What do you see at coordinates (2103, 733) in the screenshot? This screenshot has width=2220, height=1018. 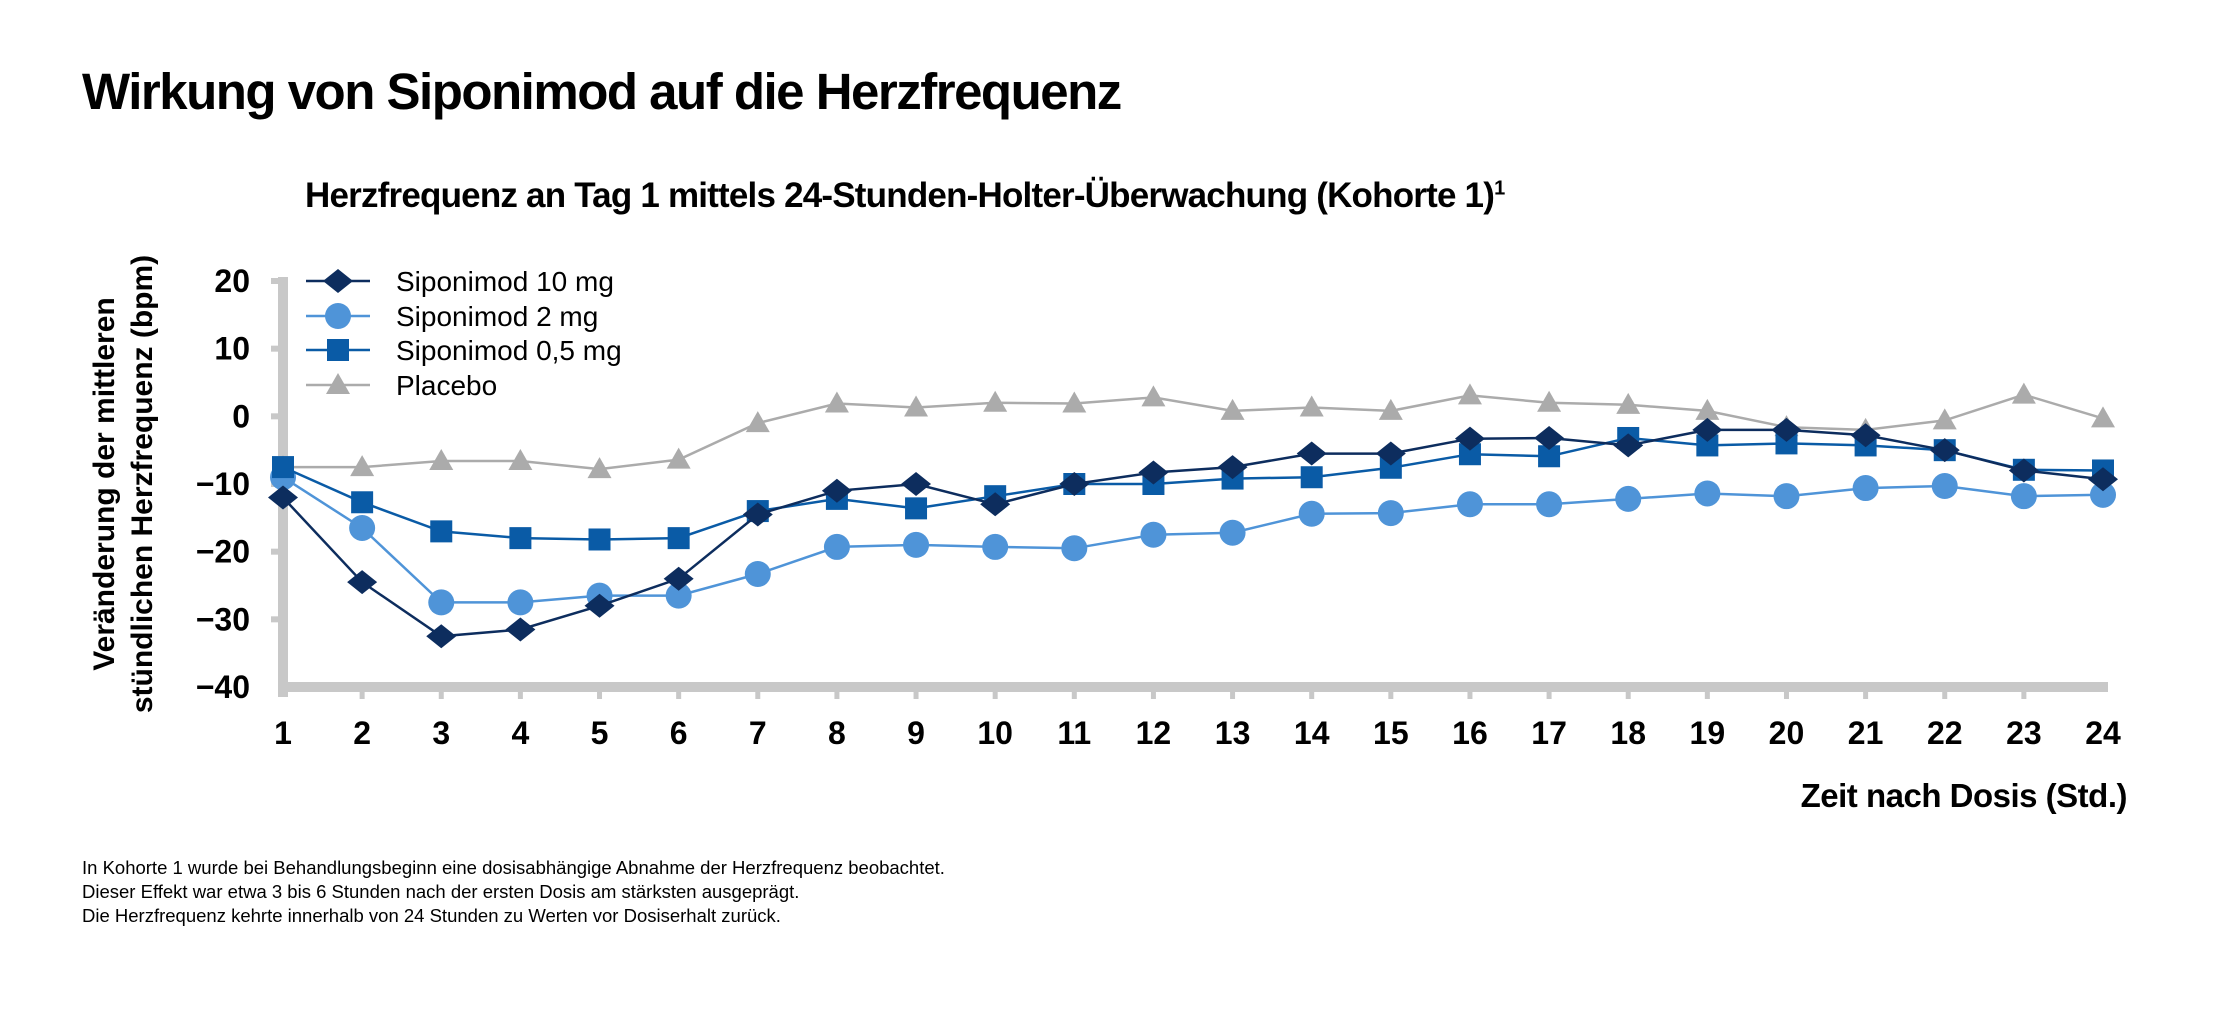 I see `x-tick-label: 24` at bounding box center [2103, 733].